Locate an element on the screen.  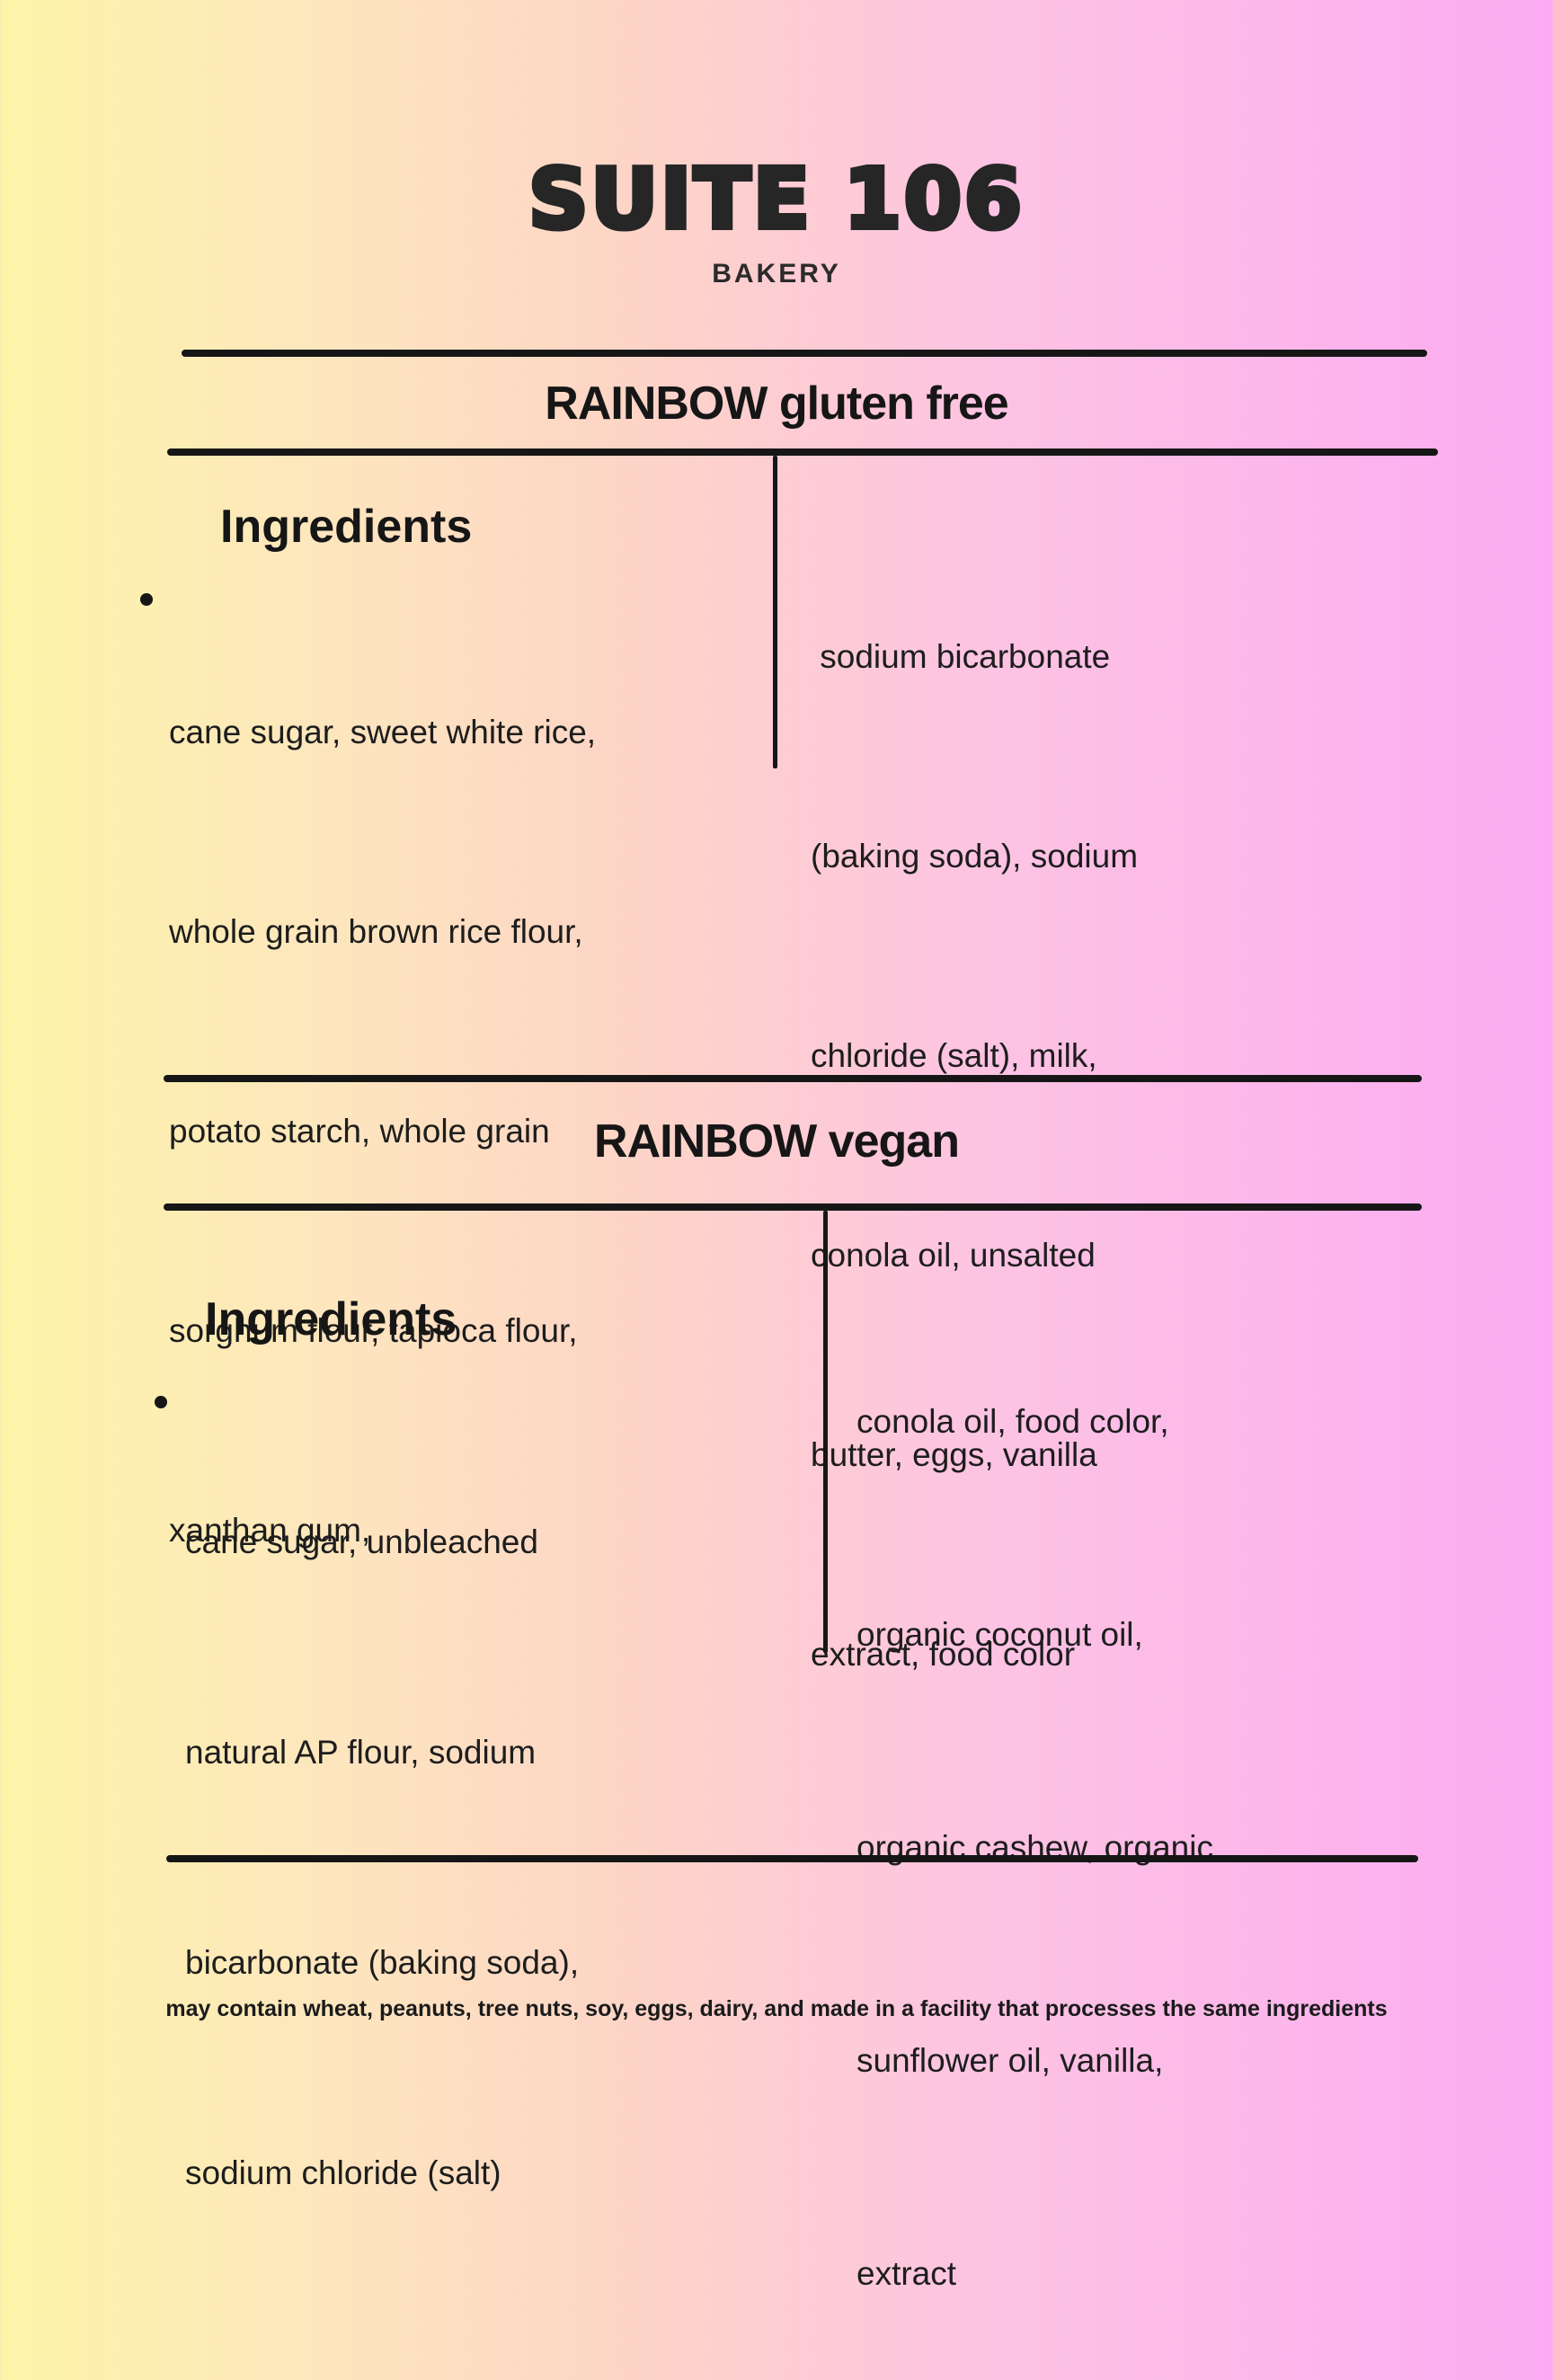
horizontal-rule-bottom-title-section2 is located at coordinates (793, 1207).